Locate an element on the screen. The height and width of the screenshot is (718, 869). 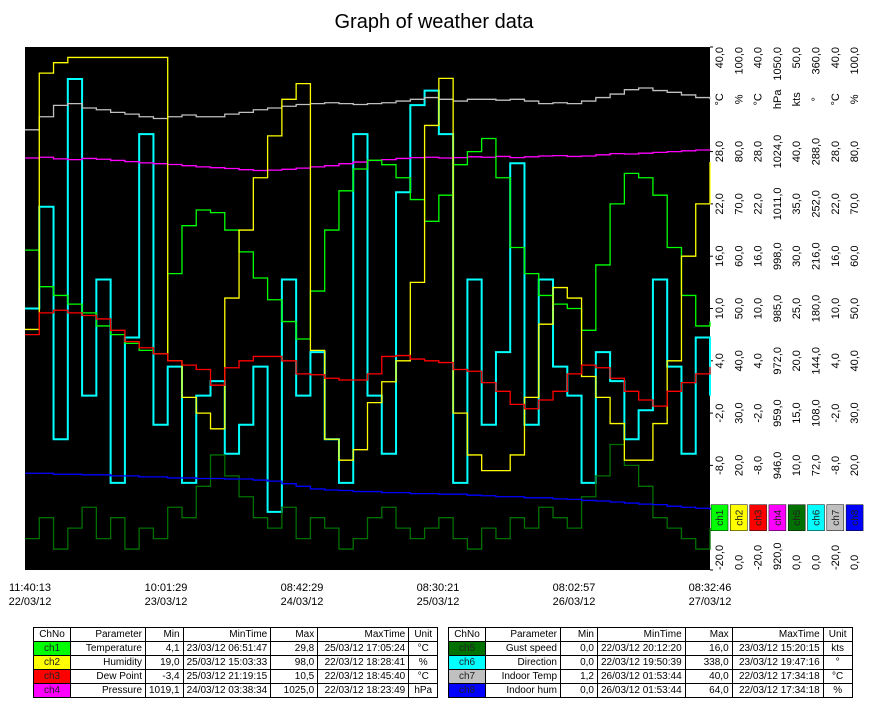
table-cell: Temperature is located at coordinates (108, 648).